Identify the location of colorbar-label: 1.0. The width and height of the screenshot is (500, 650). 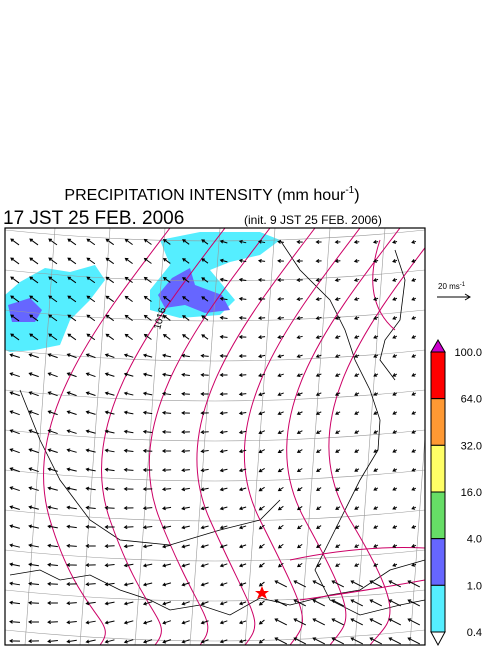
(474, 586).